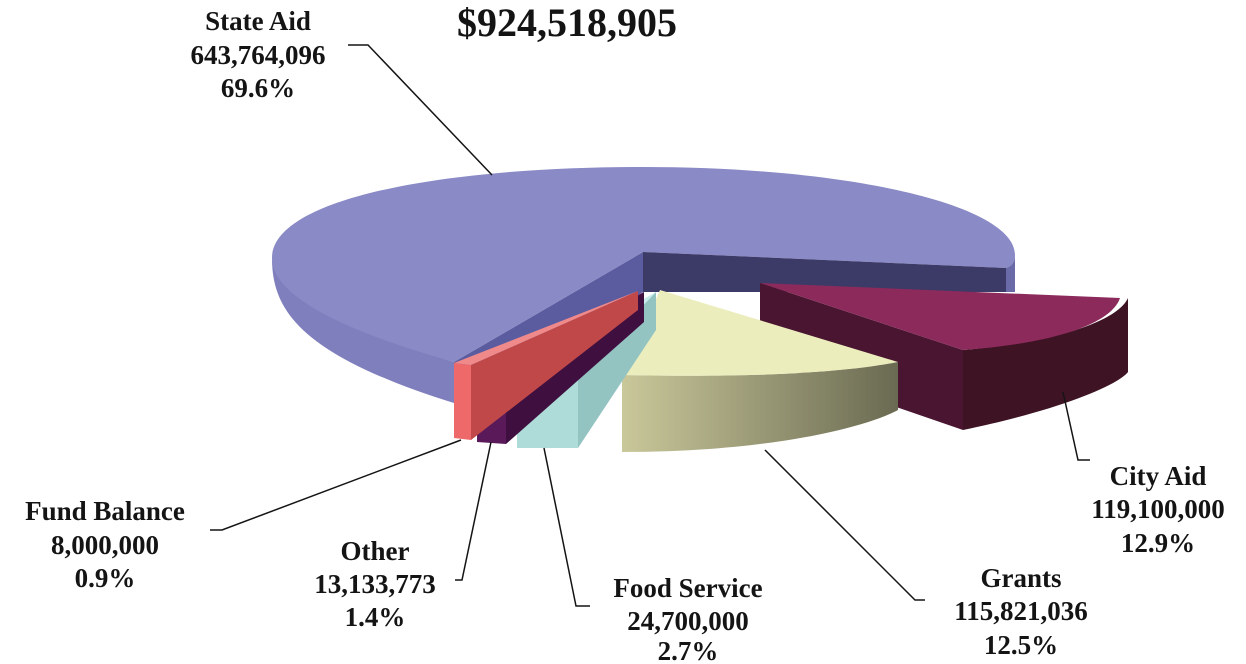 This screenshot has height=664, width=1246. What do you see at coordinates (688, 650) in the screenshot?
I see `label-food-service-percent: 2.7%` at bounding box center [688, 650].